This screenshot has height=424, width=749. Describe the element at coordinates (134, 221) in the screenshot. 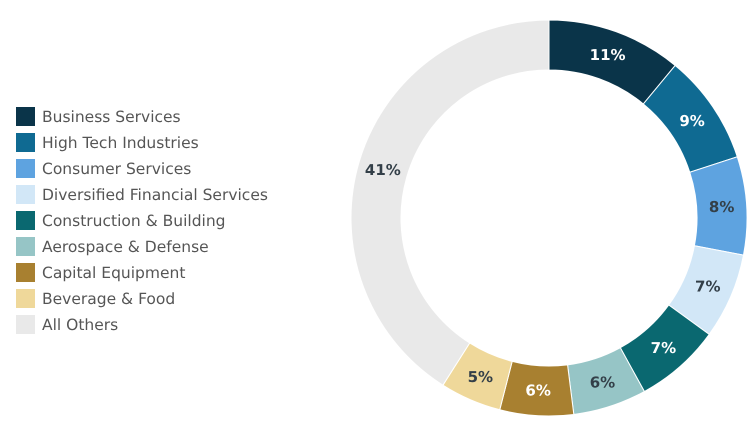

I see `legend-label: Construction & Building` at that location.